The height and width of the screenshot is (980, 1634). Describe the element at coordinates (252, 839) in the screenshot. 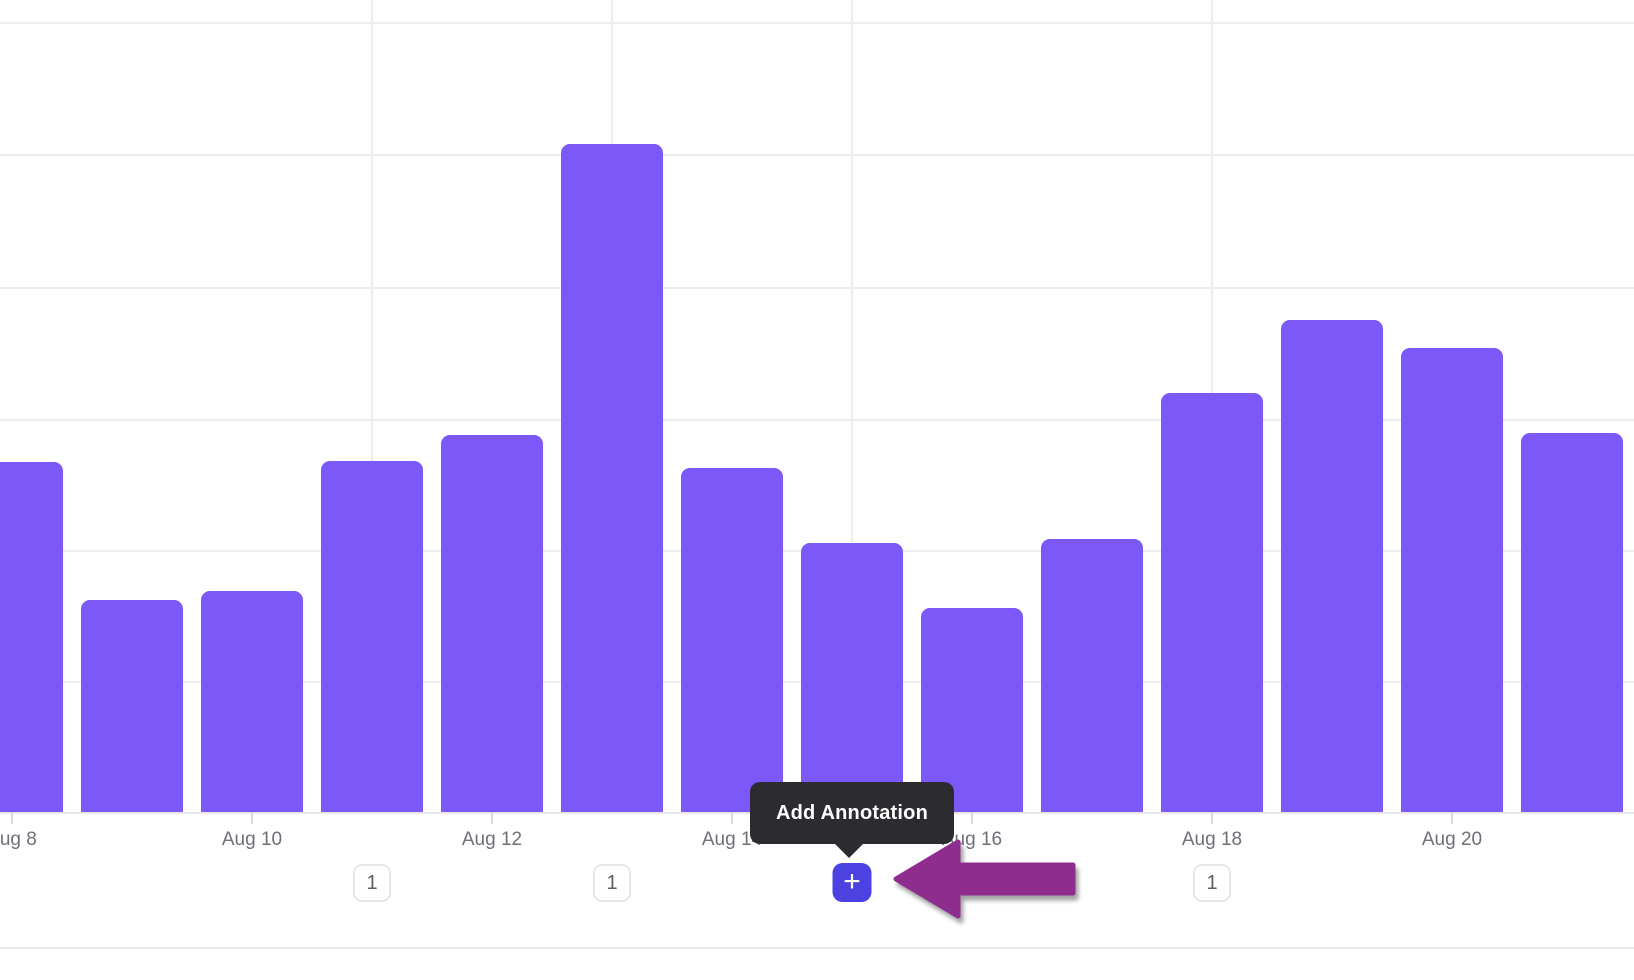

I see `x-axis-label: Aug 10` at that location.